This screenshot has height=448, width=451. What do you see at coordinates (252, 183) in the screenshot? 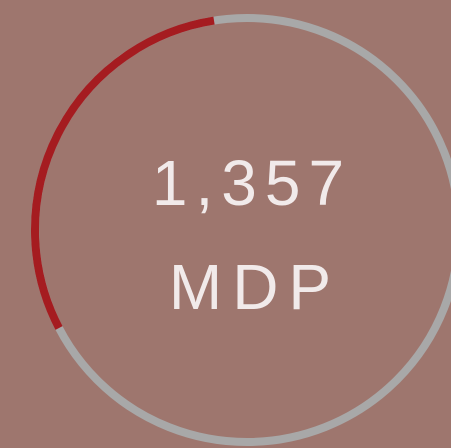
I see `value-text: 1,357` at bounding box center [252, 183].